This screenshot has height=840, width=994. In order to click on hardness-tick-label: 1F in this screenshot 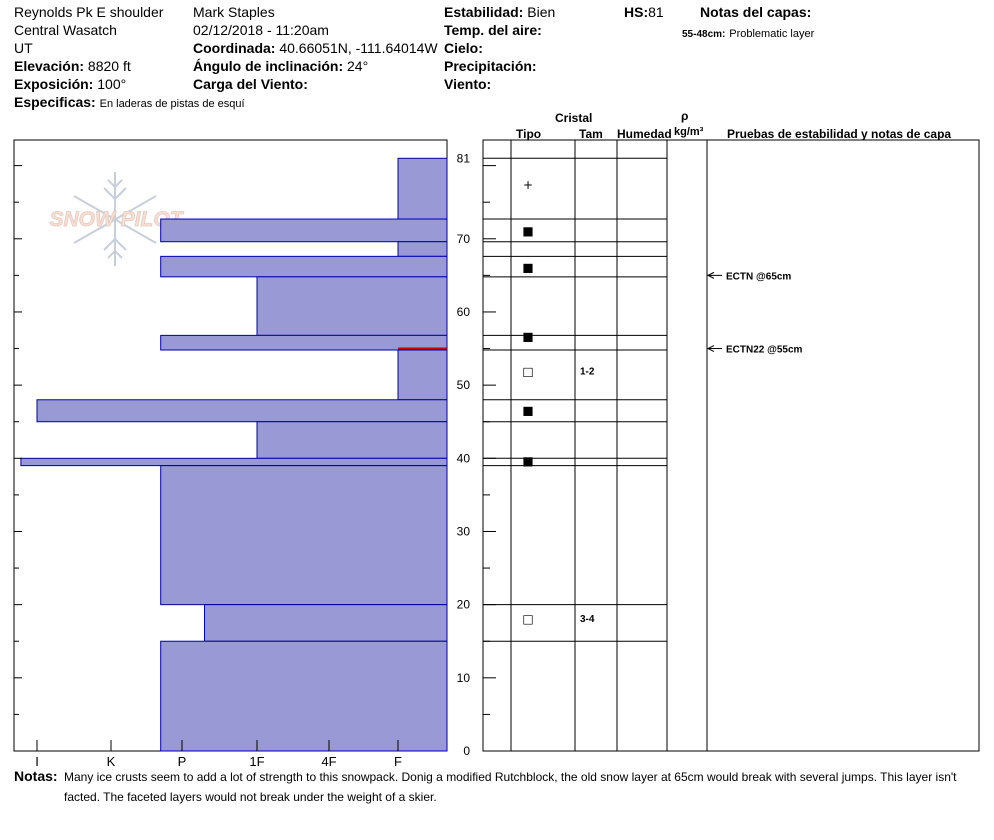, I will do `click(256, 761)`.